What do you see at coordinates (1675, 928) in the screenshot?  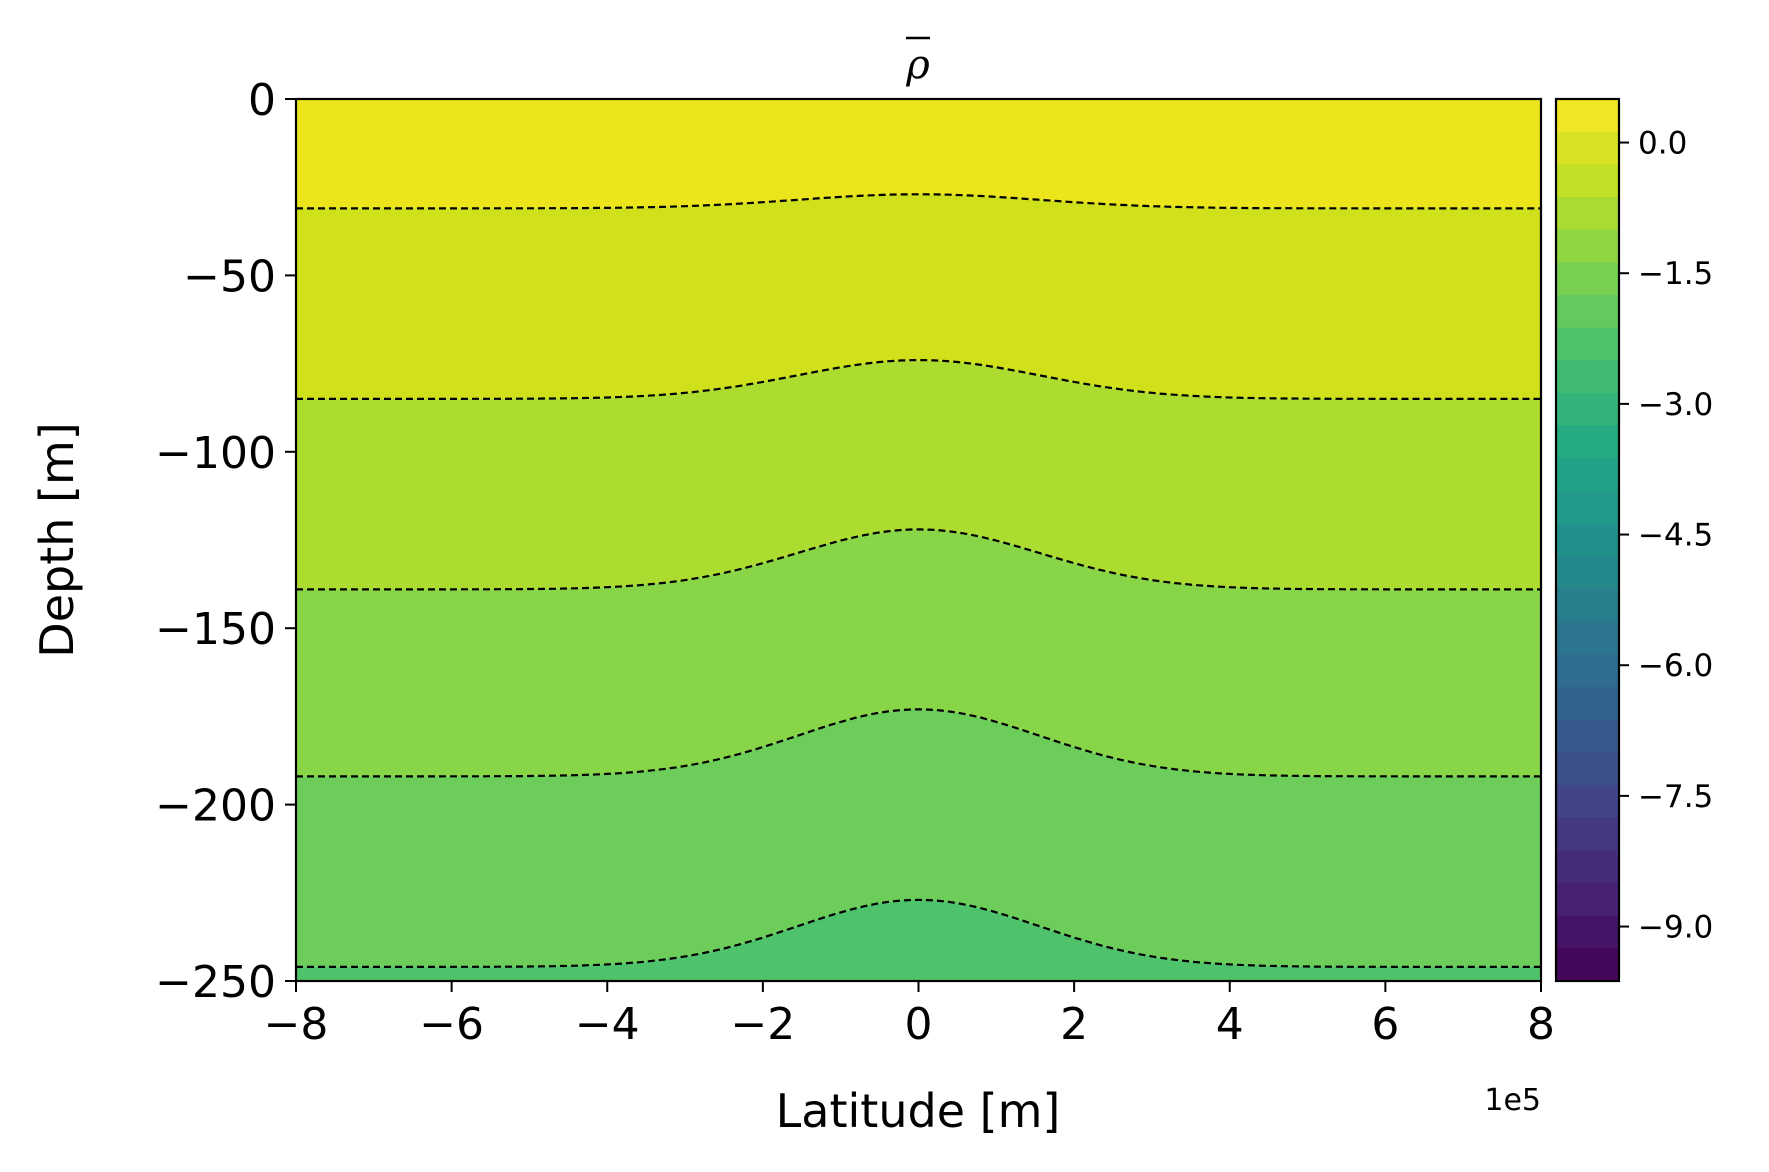 I see `colorbar-tick-label: −9.0` at bounding box center [1675, 928].